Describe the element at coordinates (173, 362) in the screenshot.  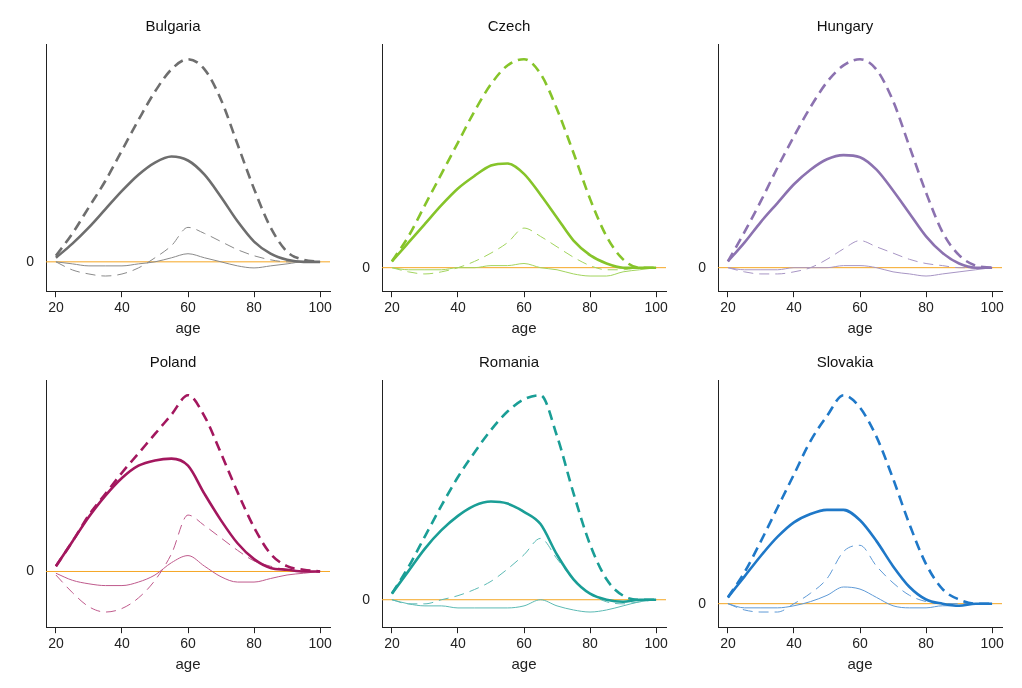
I see `chart-title: Poland` at that location.